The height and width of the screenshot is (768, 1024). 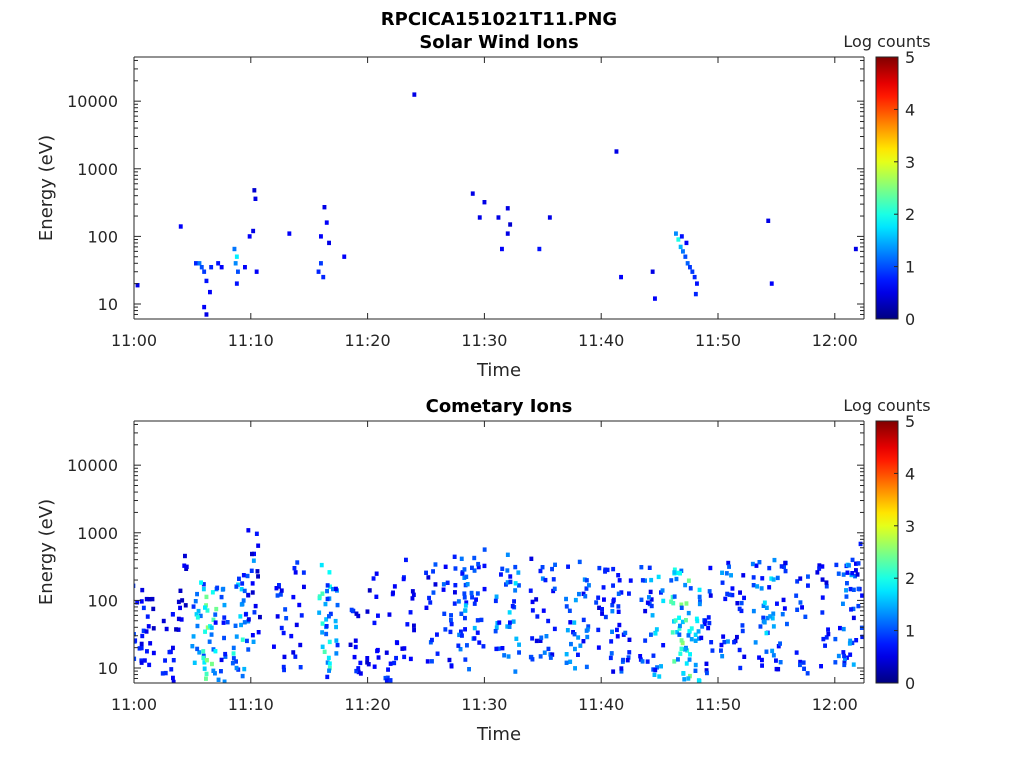 I want to click on x-tick-label: 12:00, so click(x=835, y=704).